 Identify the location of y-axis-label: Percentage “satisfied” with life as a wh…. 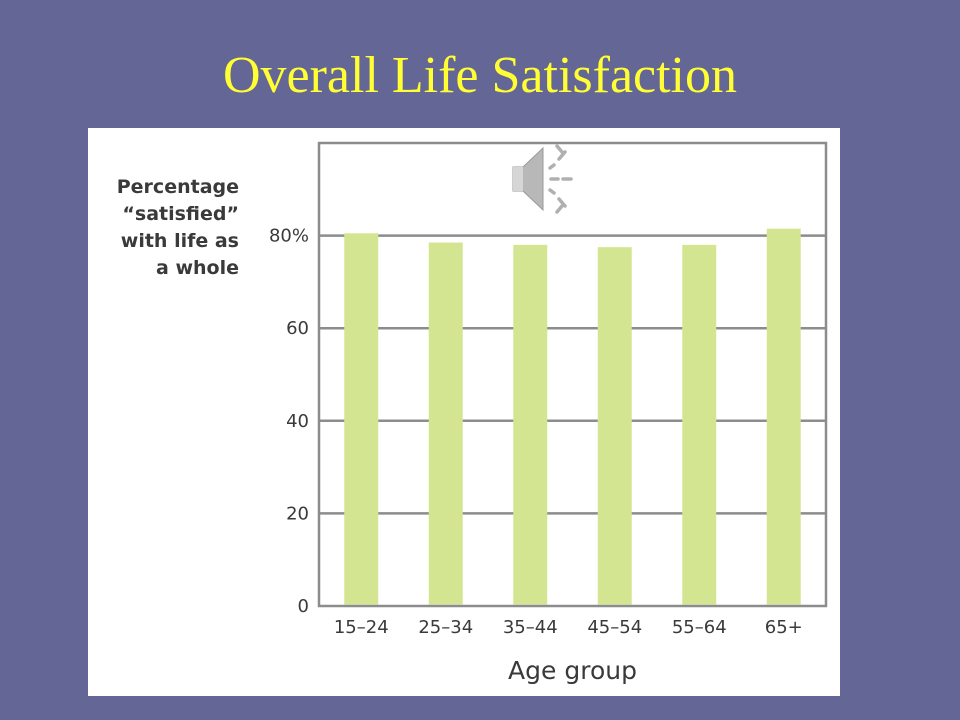
(177, 227).